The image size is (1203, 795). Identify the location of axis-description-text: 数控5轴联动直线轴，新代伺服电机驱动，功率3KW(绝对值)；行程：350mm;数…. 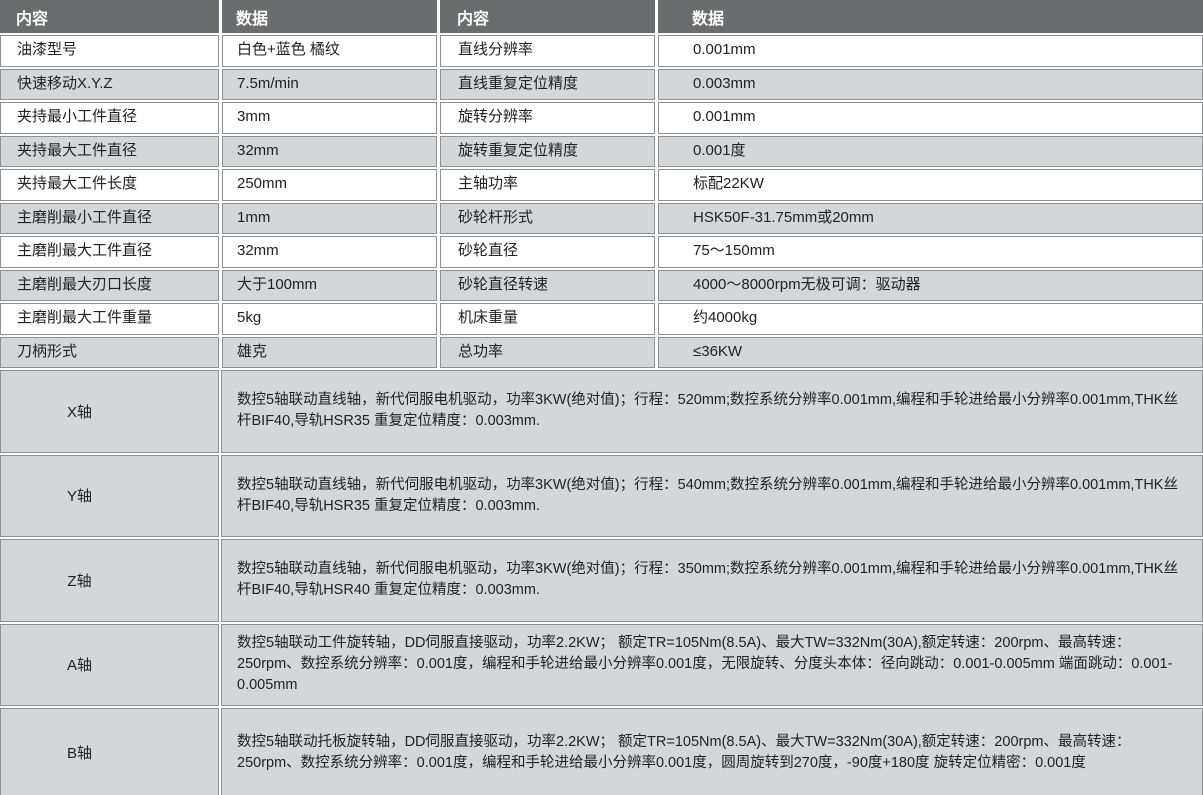
(707, 580).